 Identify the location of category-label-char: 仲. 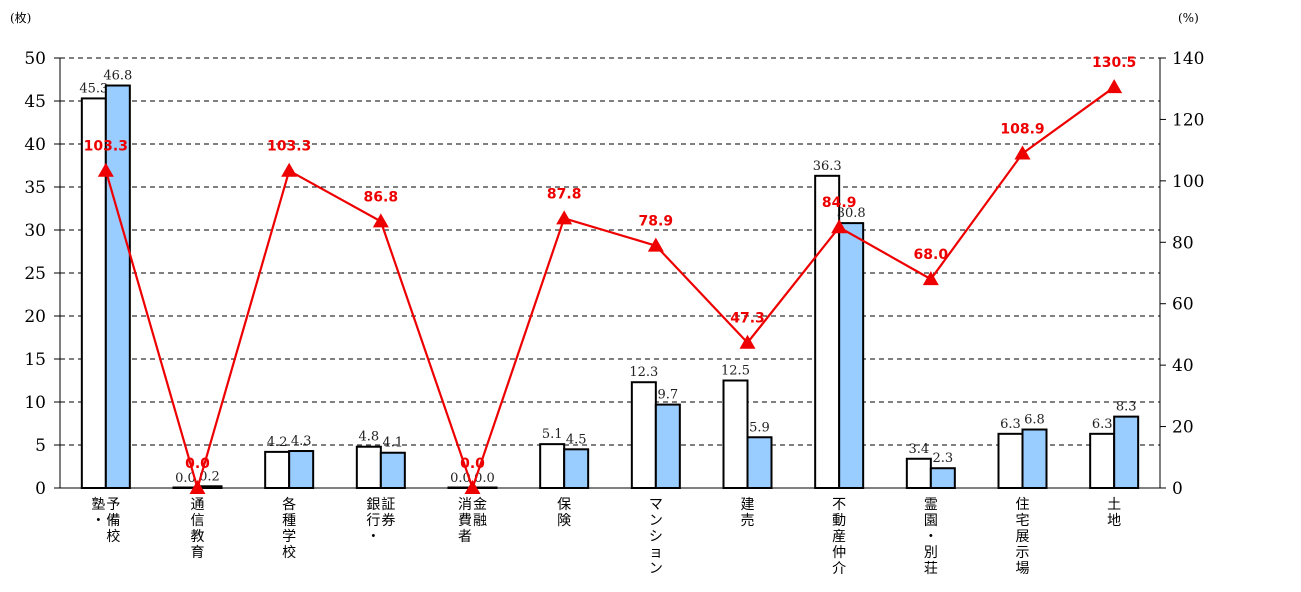
(839, 553).